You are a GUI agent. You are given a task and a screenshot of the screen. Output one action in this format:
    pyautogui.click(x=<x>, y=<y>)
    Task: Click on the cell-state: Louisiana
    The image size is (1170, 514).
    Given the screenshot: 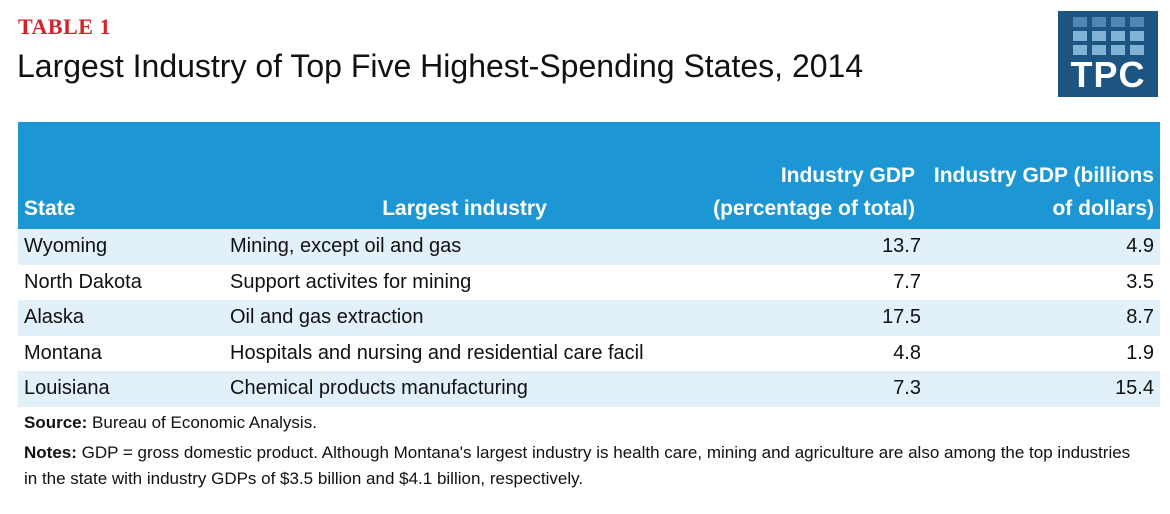 What is the action you would take?
    pyautogui.click(x=121, y=389)
    